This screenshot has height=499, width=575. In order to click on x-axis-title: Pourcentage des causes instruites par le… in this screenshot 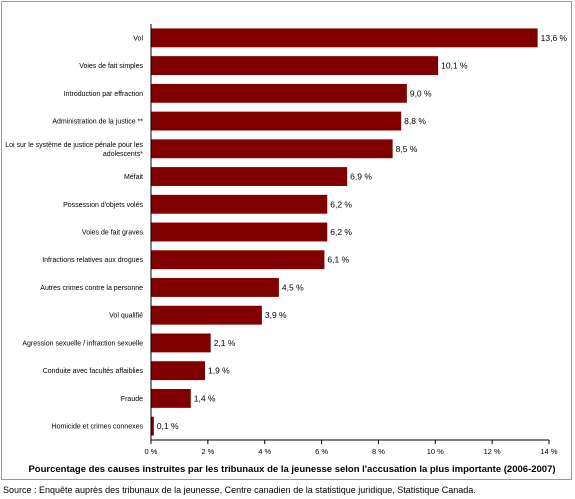, I will do `click(291, 469)`.